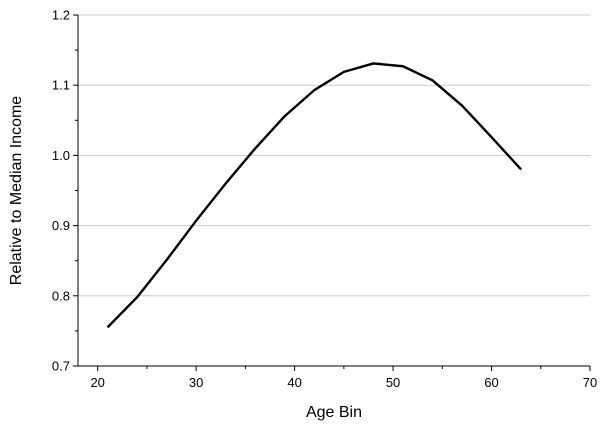 Image resolution: width=600 pixels, height=437 pixels. What do you see at coordinates (196, 382) in the screenshot?
I see `x-tick-label: 30` at bounding box center [196, 382].